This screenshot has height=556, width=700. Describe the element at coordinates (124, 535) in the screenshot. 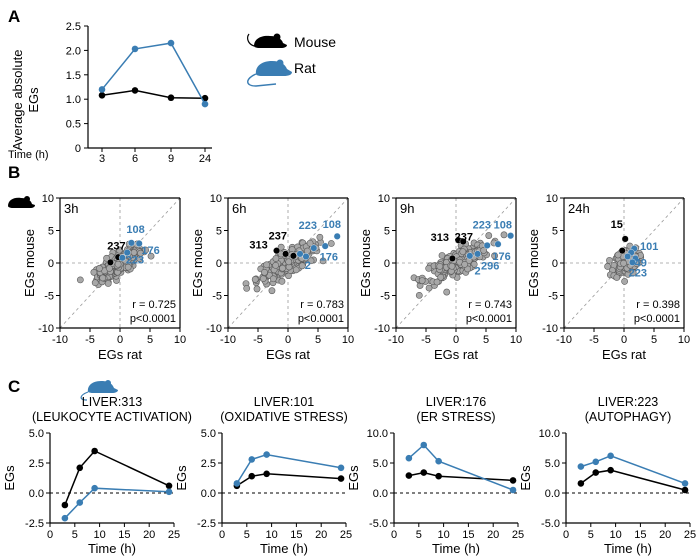

I see `panel-c-xtick-label: 15` at that location.